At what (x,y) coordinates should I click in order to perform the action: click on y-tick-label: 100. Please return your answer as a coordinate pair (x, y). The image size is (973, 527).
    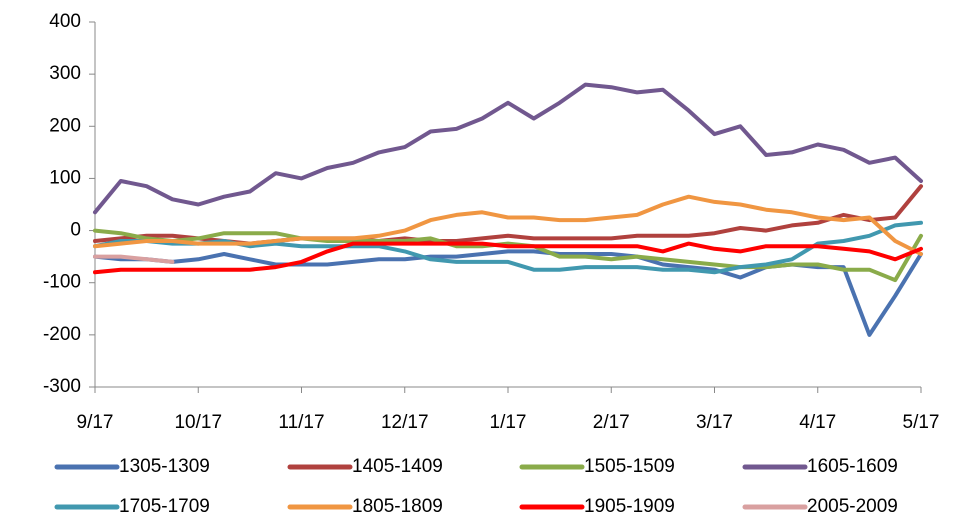
    Looking at the image, I should click on (65, 177).